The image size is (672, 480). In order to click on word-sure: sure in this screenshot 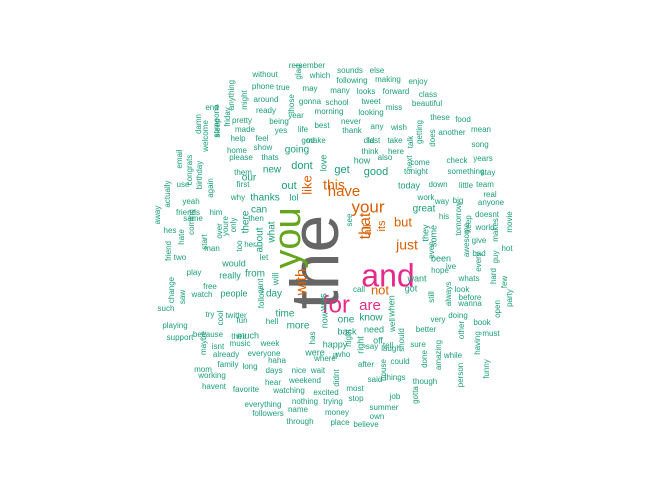, I will do `click(418, 344)`.